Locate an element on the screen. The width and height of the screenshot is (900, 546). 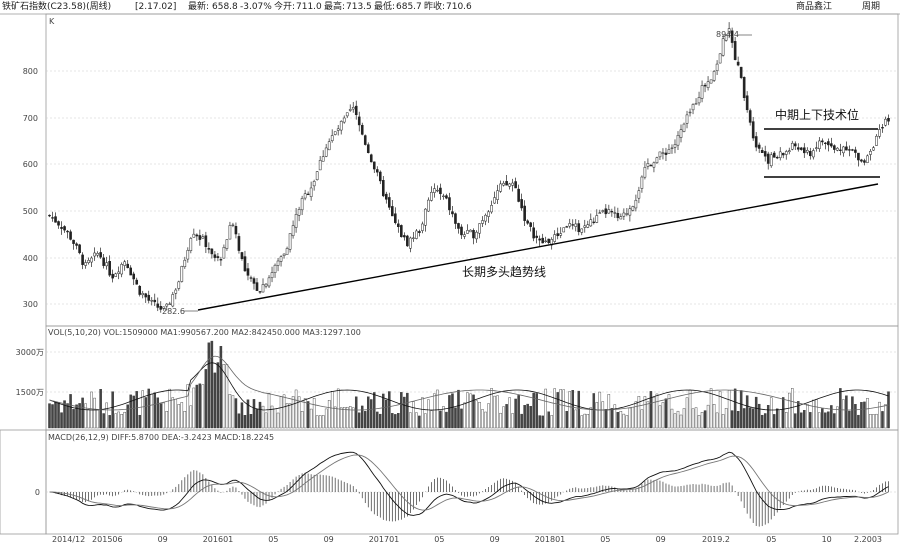
market-name: 商品鑫江 is located at coordinates (814, 7).